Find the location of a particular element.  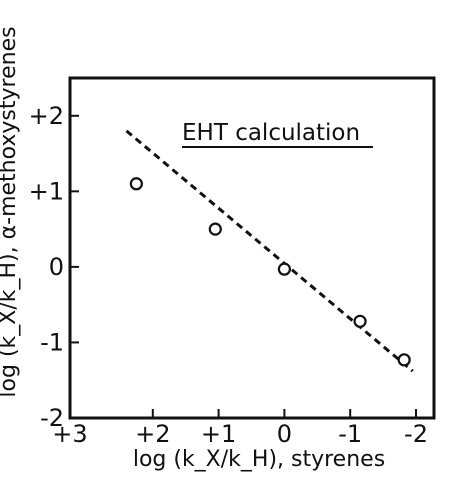

y-tick-label: 0 is located at coordinates (56, 267).